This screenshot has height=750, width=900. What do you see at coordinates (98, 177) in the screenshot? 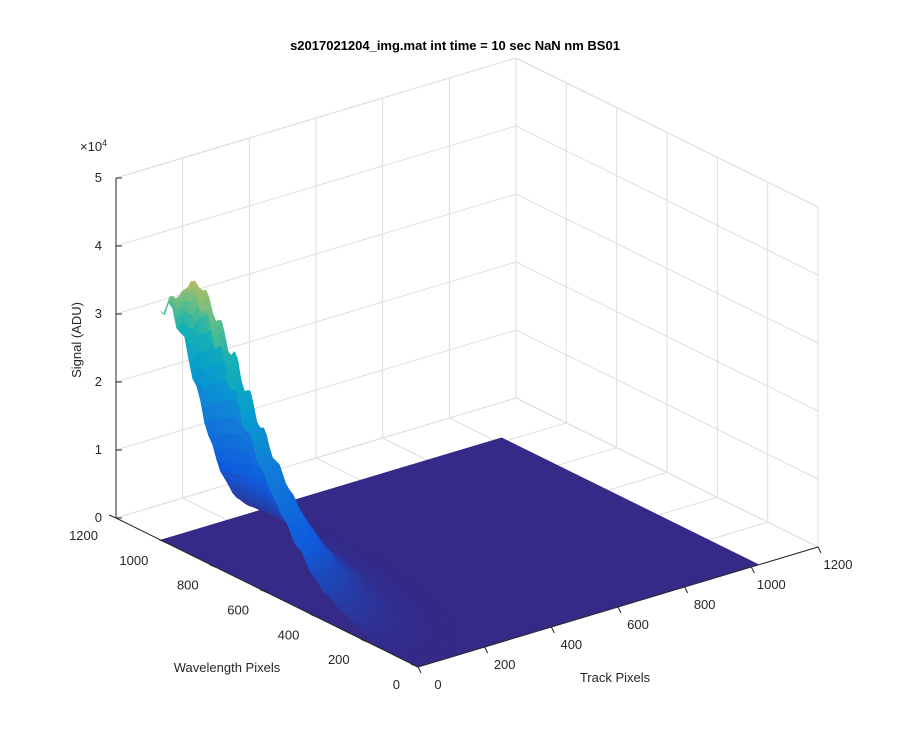
I see `z-tick-label: 5` at bounding box center [98, 177].